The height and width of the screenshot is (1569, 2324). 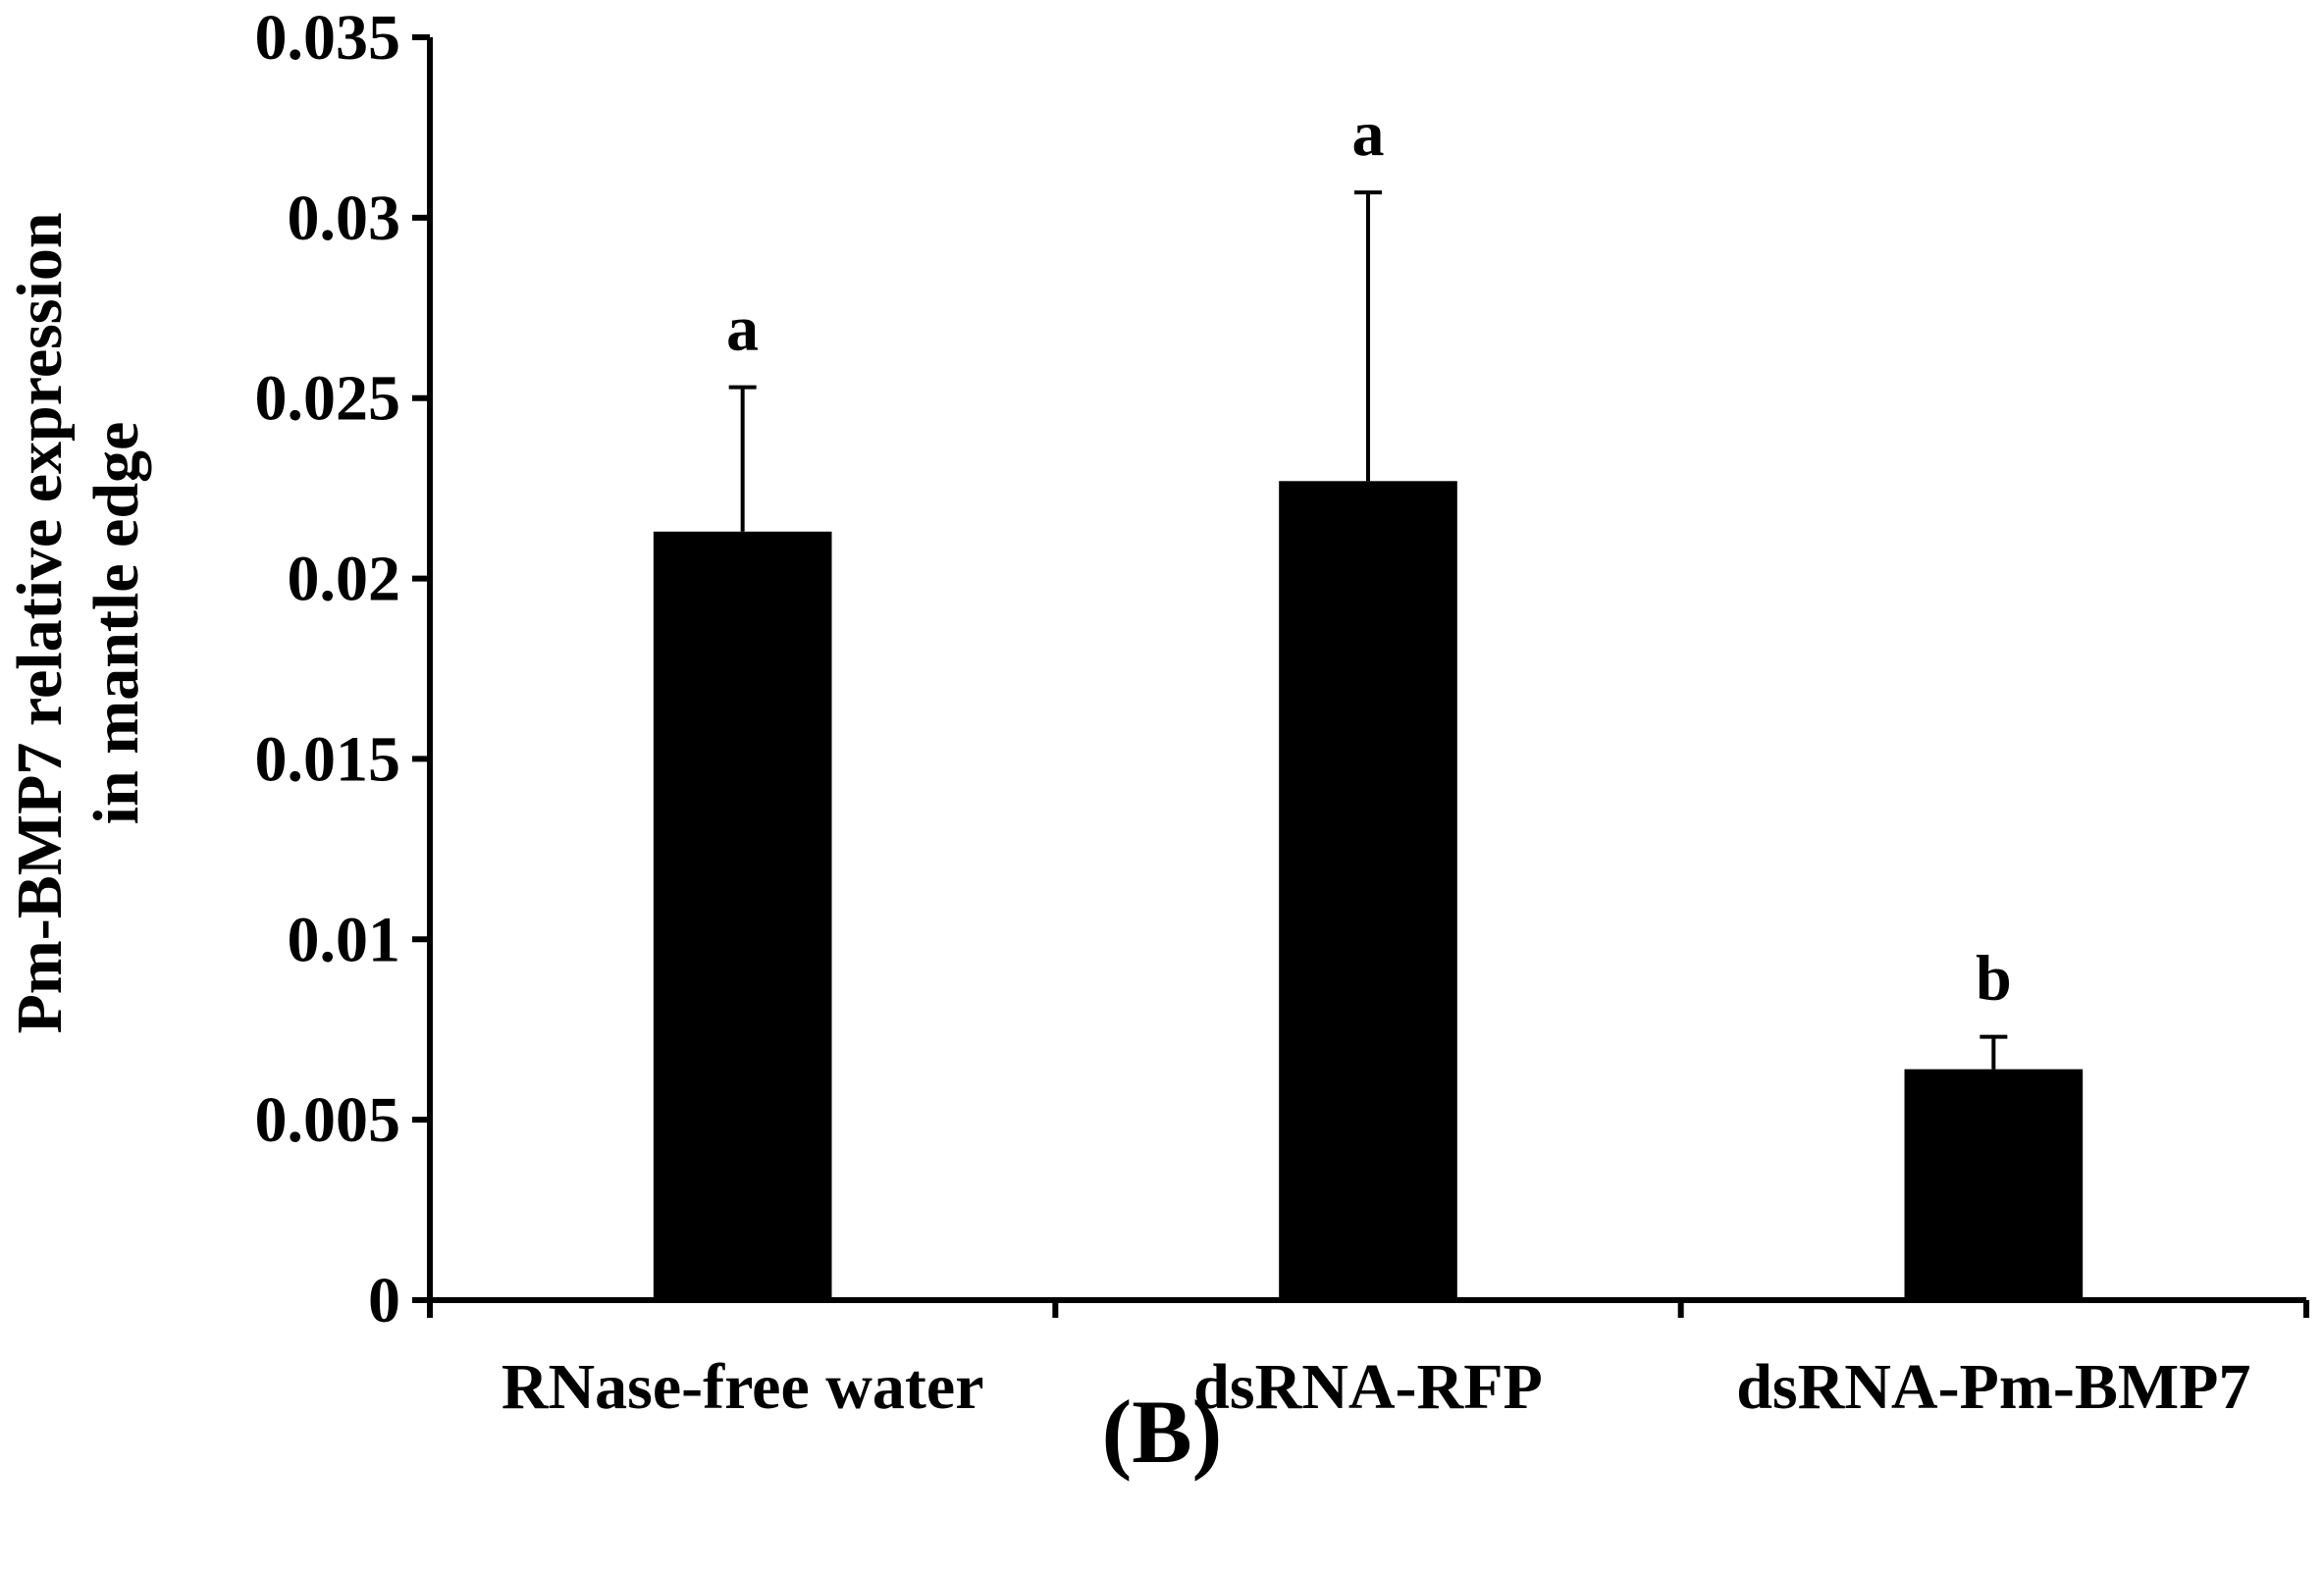 I want to click on y-axis-label-line-2: in mantle edge, so click(x=116, y=623).